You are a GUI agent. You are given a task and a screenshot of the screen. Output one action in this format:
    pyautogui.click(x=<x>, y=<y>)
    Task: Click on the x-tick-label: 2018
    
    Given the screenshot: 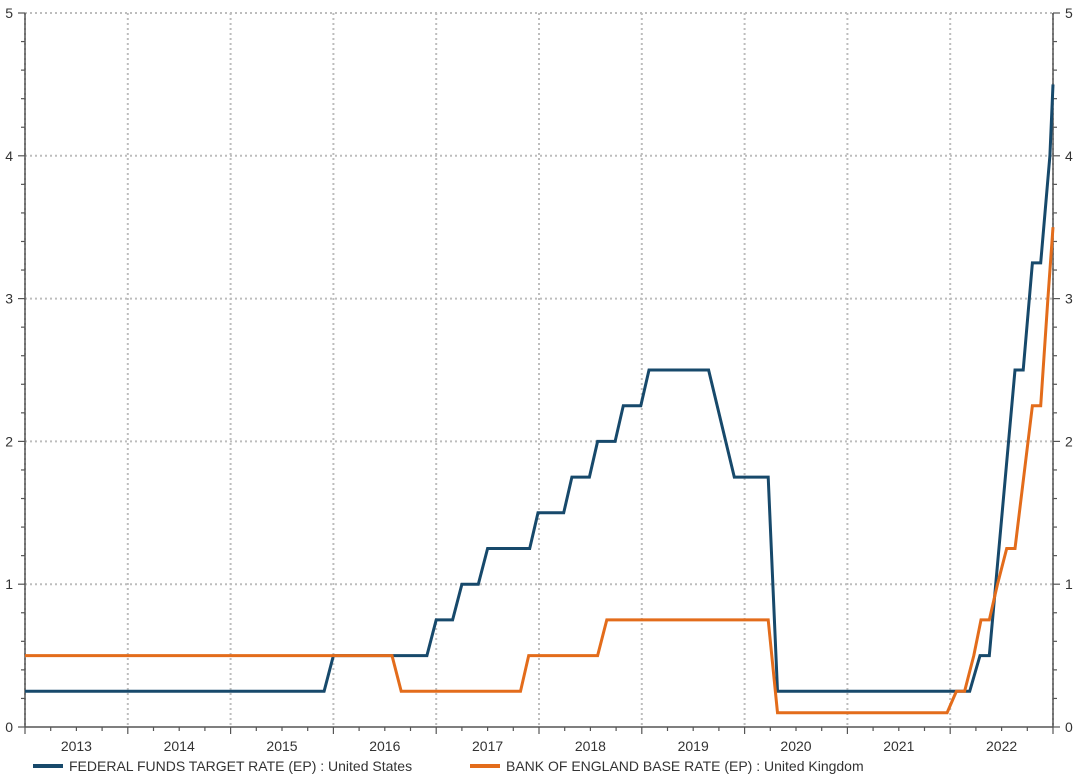 What is the action you would take?
    pyautogui.click(x=590, y=746)
    